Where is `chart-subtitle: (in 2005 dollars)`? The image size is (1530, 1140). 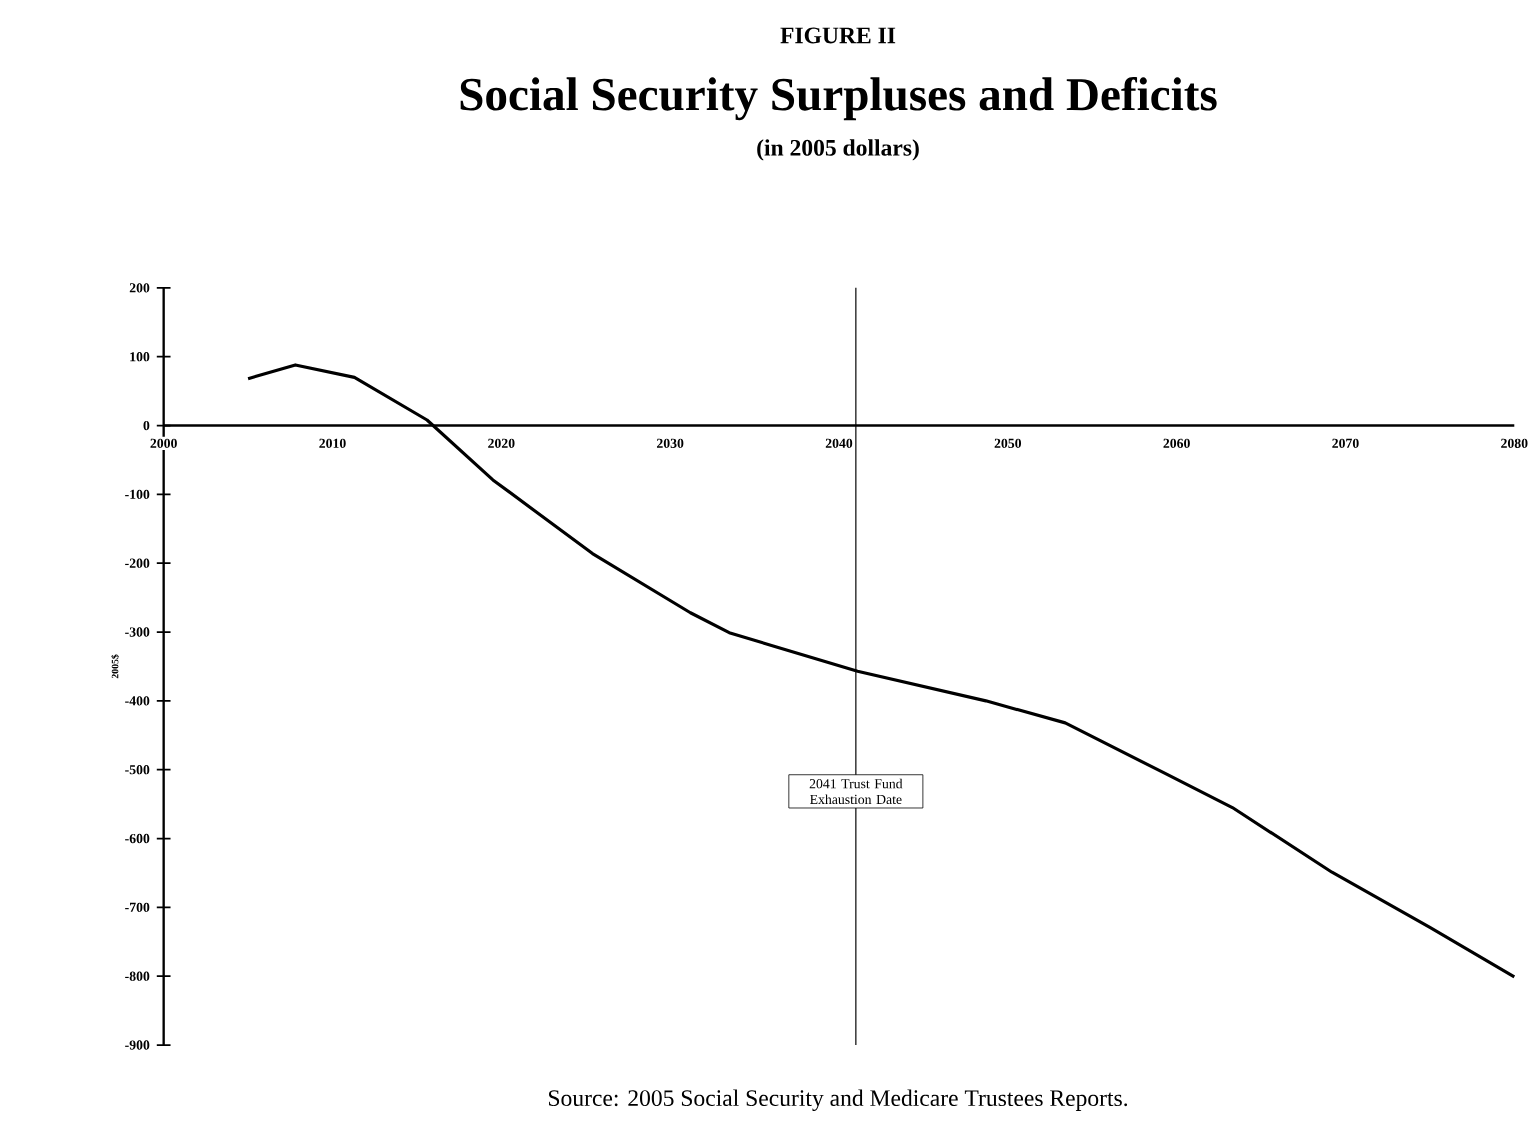
chart-subtitle: (in 2005 dollars) is located at coordinates (838, 150).